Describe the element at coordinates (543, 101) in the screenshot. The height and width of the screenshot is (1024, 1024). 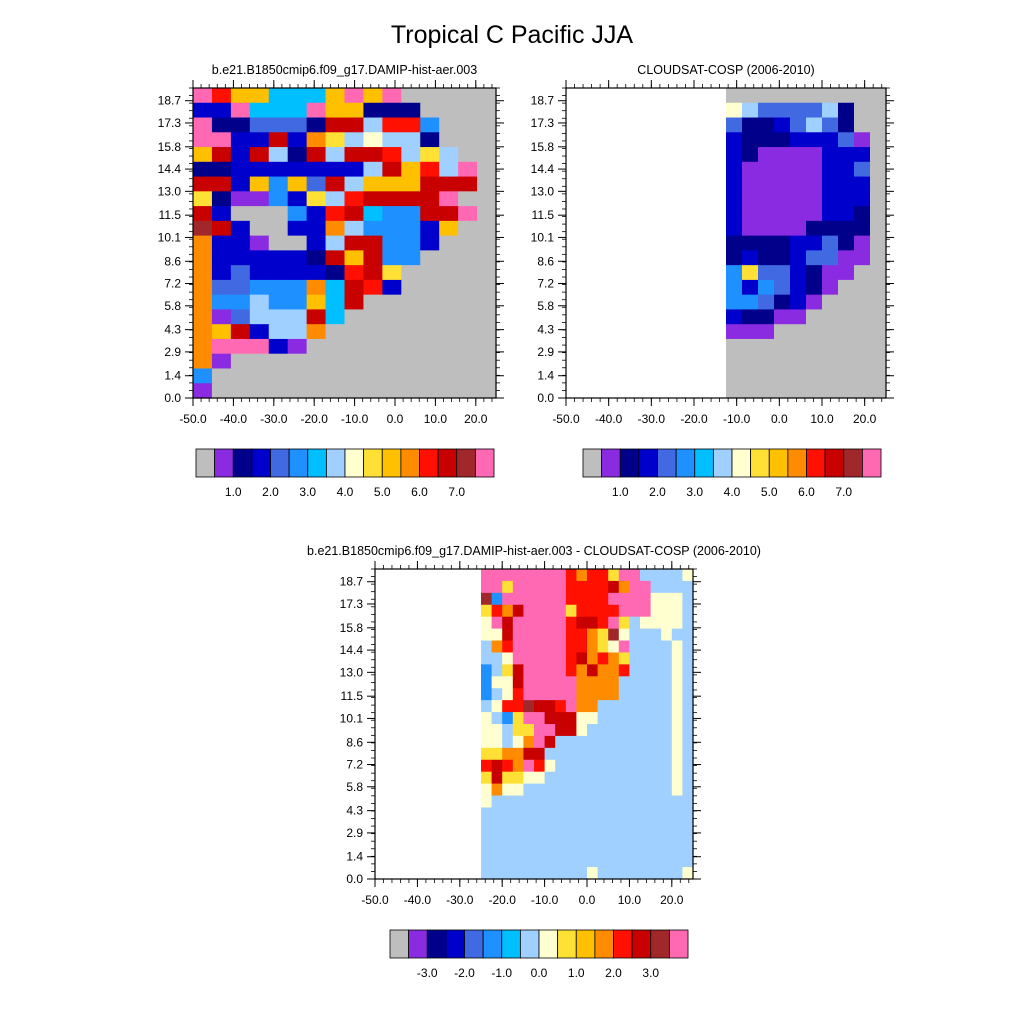
I see `y-tick-label: 18.7` at that location.